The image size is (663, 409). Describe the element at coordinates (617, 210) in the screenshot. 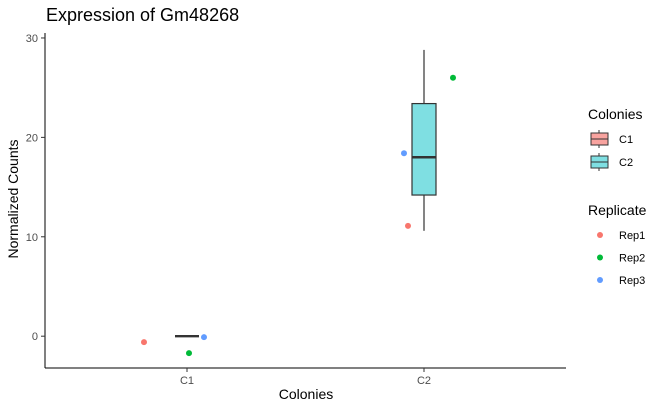

I see `legend-replicate-title: Replicate` at that location.